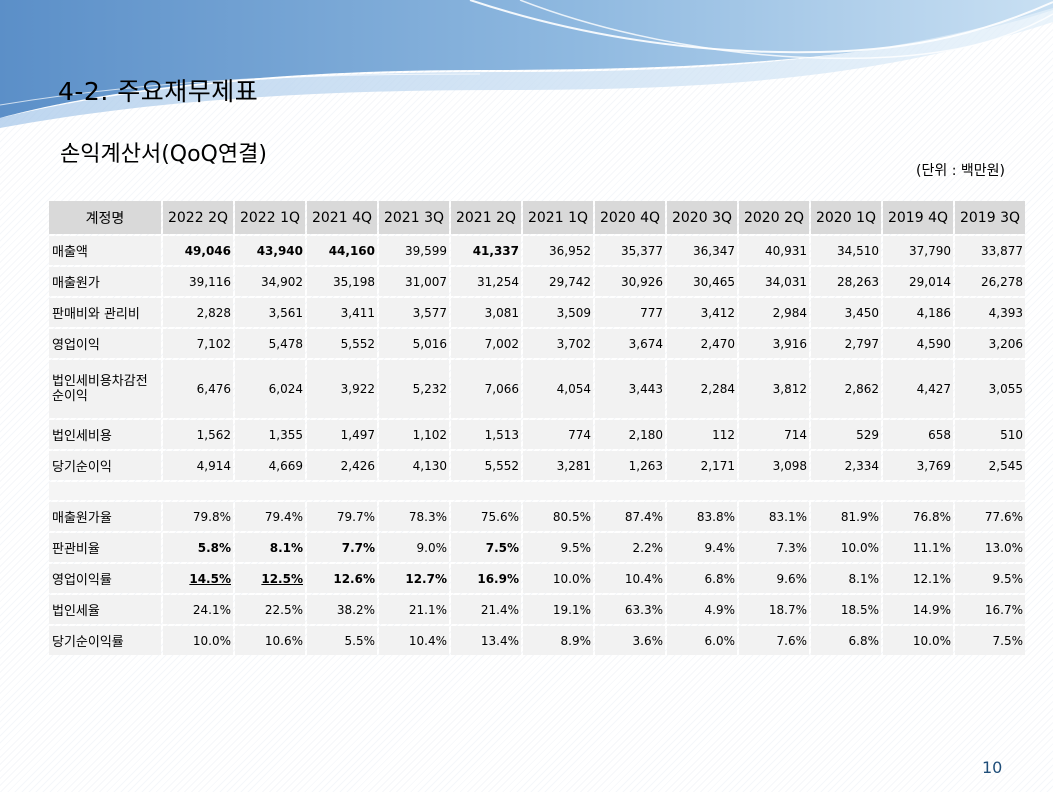  What do you see at coordinates (486, 547) in the screenshot?
I see `value-cell: 7.5%` at bounding box center [486, 547].